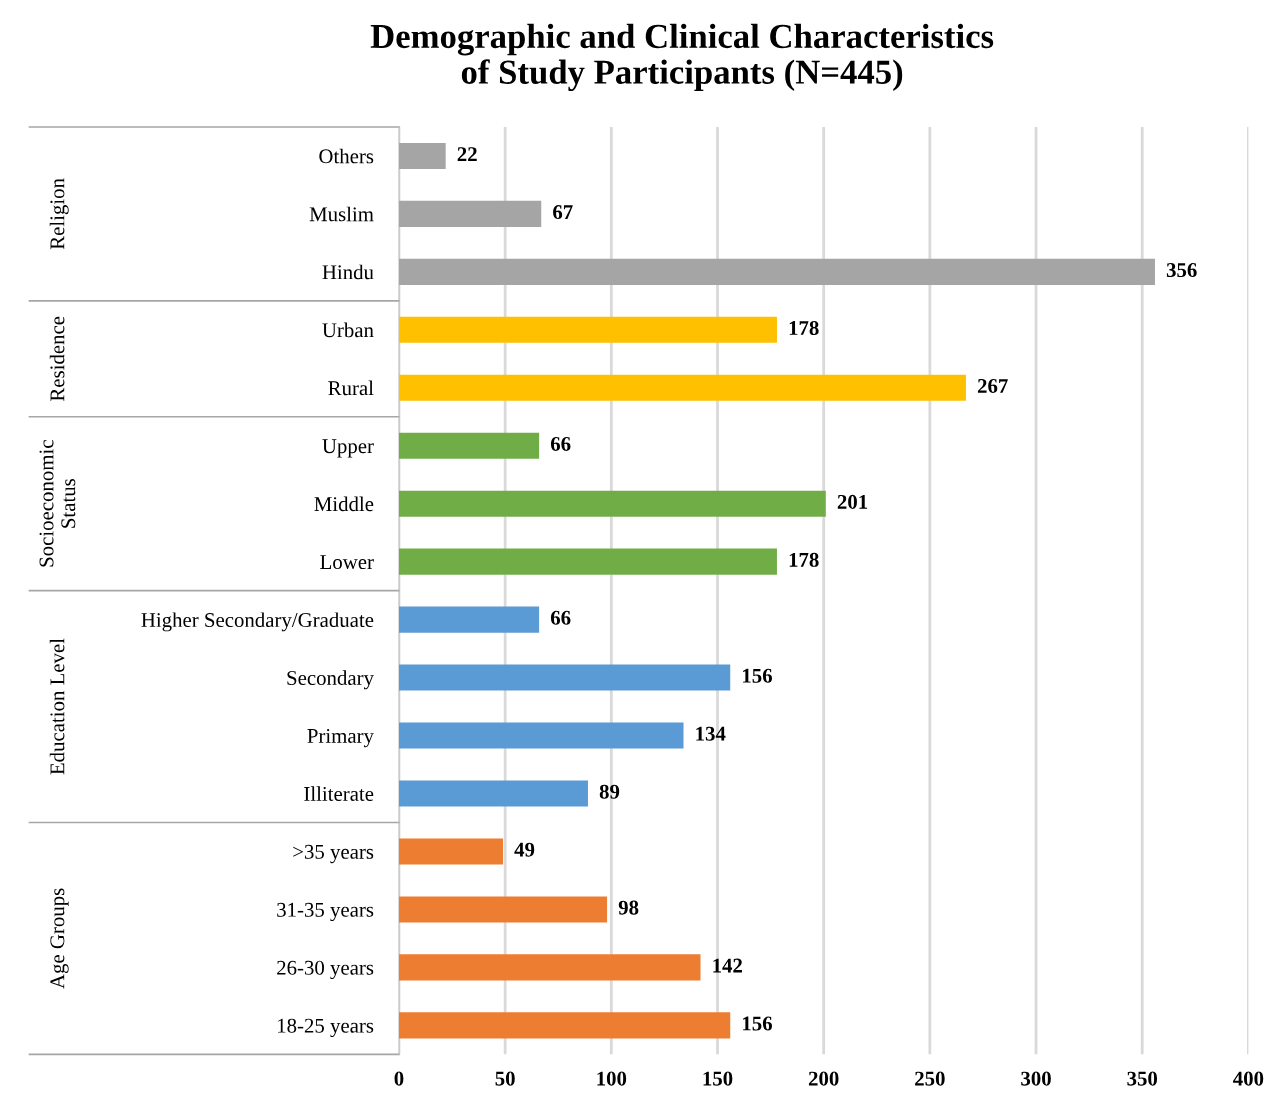 The width and height of the screenshot is (1287, 1104). I want to click on text: Residence, so click(57, 359).